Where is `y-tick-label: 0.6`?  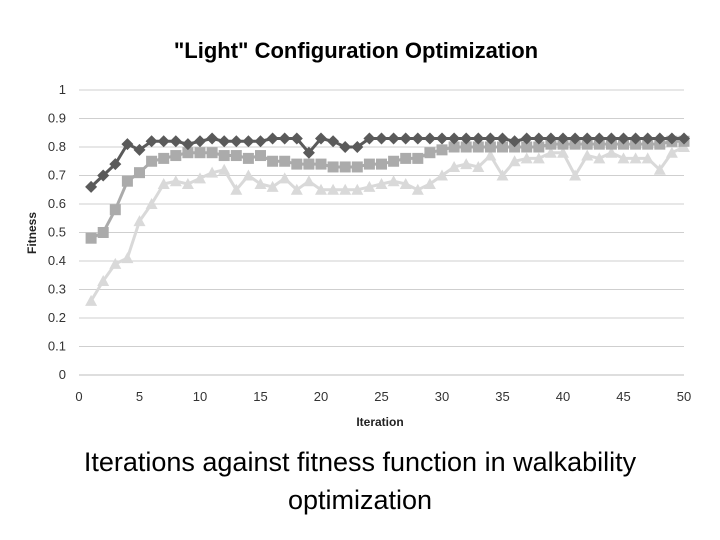 y-tick-label: 0.6 is located at coordinates (57, 203).